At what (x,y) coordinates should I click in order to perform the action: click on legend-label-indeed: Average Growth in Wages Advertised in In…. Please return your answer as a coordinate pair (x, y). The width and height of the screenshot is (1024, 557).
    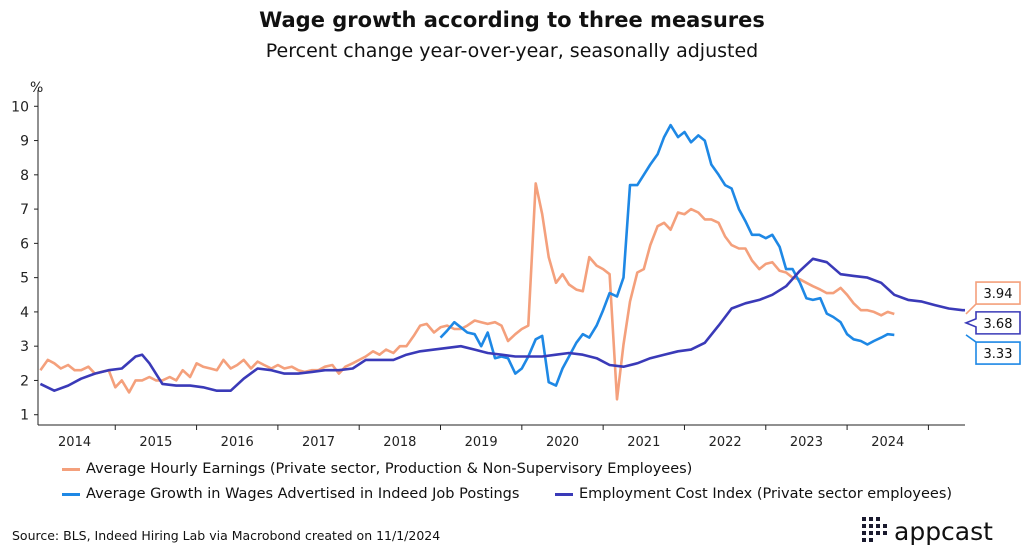
    Looking at the image, I should click on (303, 494).